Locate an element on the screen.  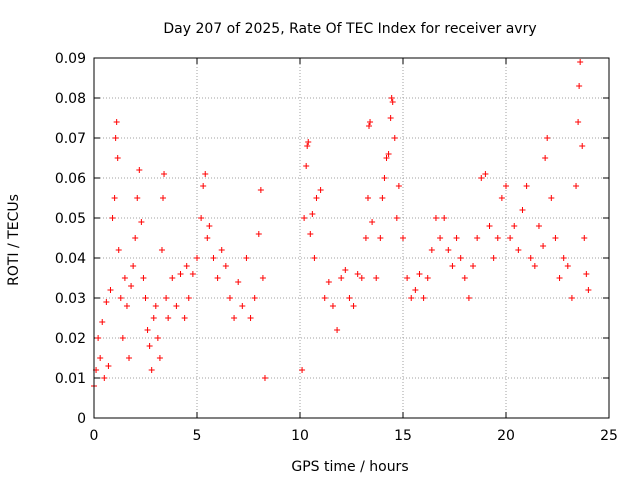
y-tick-label: 0.07 is located at coordinates (70, 139).